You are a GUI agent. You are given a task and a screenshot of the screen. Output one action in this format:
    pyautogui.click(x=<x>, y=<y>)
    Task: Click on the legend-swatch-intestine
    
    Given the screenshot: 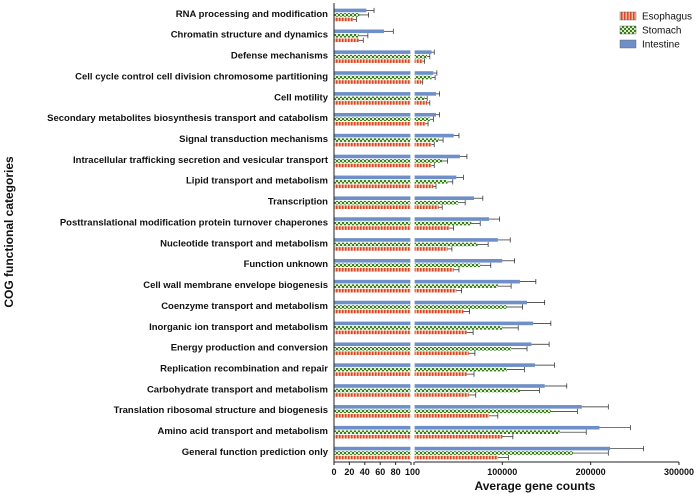 What is the action you would take?
    pyautogui.click(x=628, y=44)
    